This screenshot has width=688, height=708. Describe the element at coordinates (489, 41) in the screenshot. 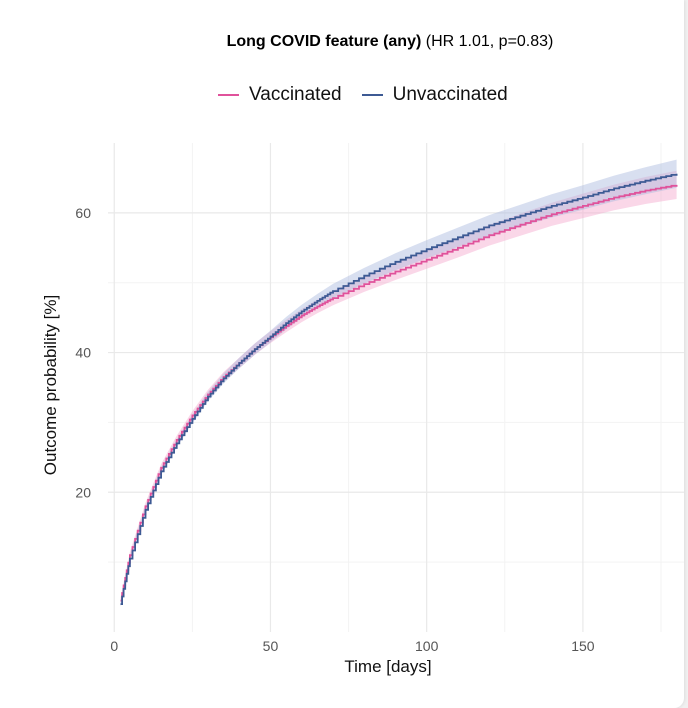

I see `chart-title-stats: (HR 1.01, p=0.83)` at that location.